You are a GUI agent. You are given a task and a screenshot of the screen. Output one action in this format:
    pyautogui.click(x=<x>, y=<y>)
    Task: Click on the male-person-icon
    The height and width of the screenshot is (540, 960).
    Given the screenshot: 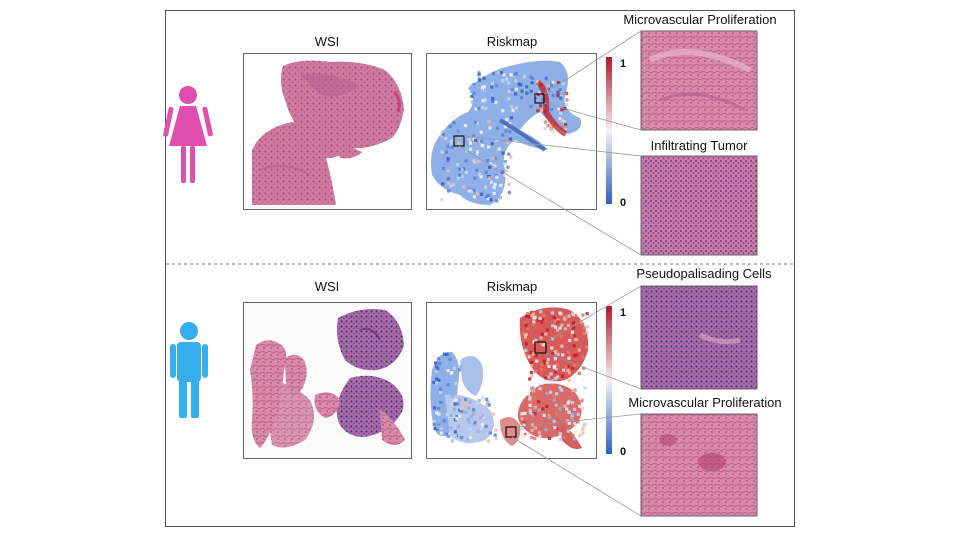 What is the action you would take?
    pyautogui.click(x=189, y=370)
    